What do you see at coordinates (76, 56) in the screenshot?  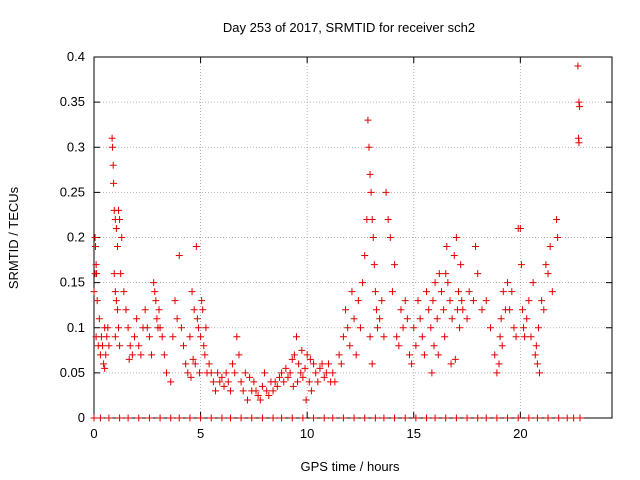 I see `y-tick-label: 0.4` at bounding box center [76, 56].